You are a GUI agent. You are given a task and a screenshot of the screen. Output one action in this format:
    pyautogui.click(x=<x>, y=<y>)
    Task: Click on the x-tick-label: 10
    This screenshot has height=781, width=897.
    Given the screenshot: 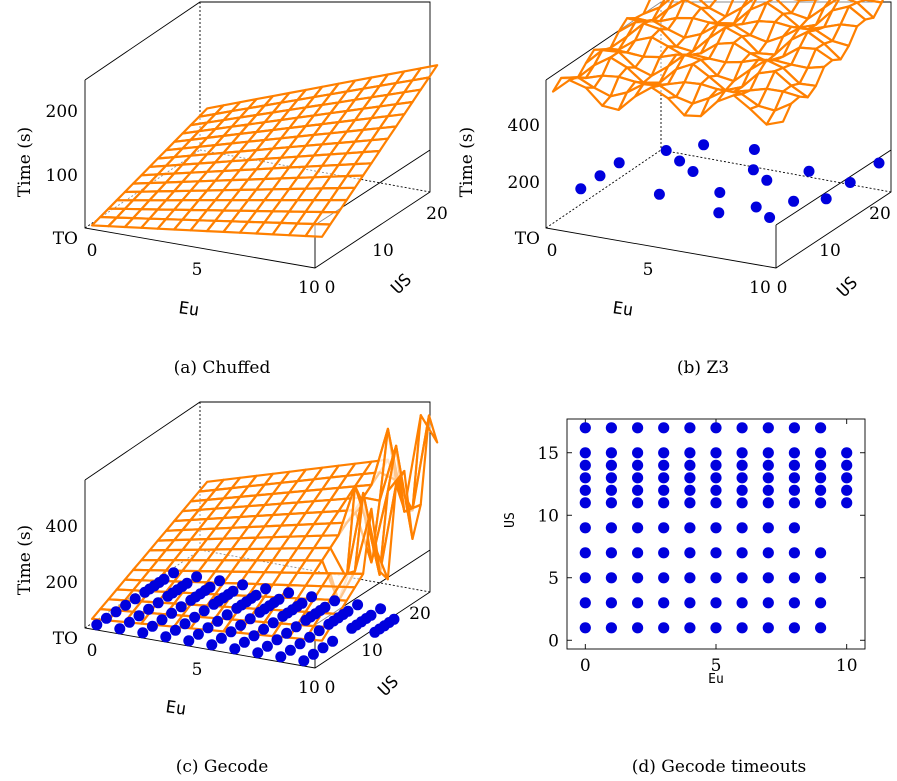 What is the action you would take?
    pyautogui.click(x=847, y=666)
    